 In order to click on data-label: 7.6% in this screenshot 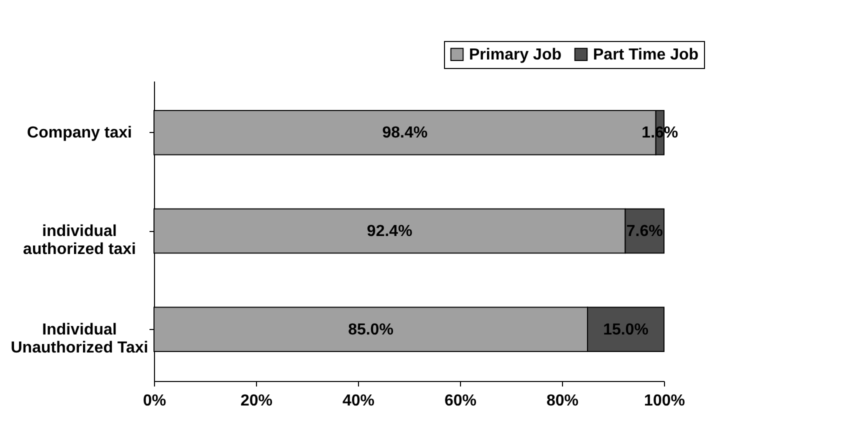, I will do `click(644, 231)`.